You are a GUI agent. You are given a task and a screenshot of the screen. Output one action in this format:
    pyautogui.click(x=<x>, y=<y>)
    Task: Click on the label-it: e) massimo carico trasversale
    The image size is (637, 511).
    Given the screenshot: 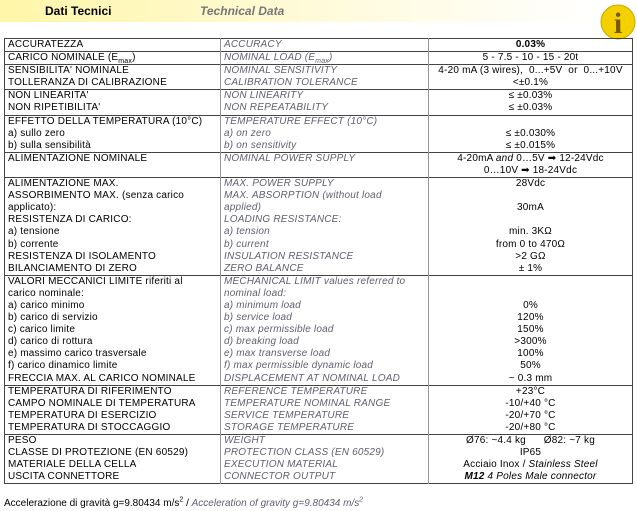 What is the action you would take?
    pyautogui.click(x=112, y=354)
    